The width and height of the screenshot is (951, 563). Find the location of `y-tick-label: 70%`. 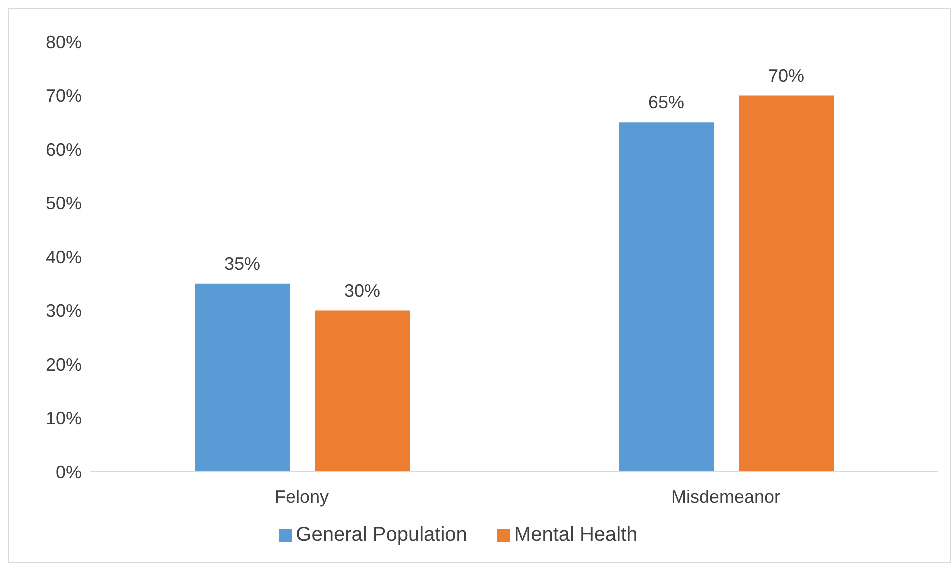

y-tick-label: 70% is located at coordinates (64, 96).